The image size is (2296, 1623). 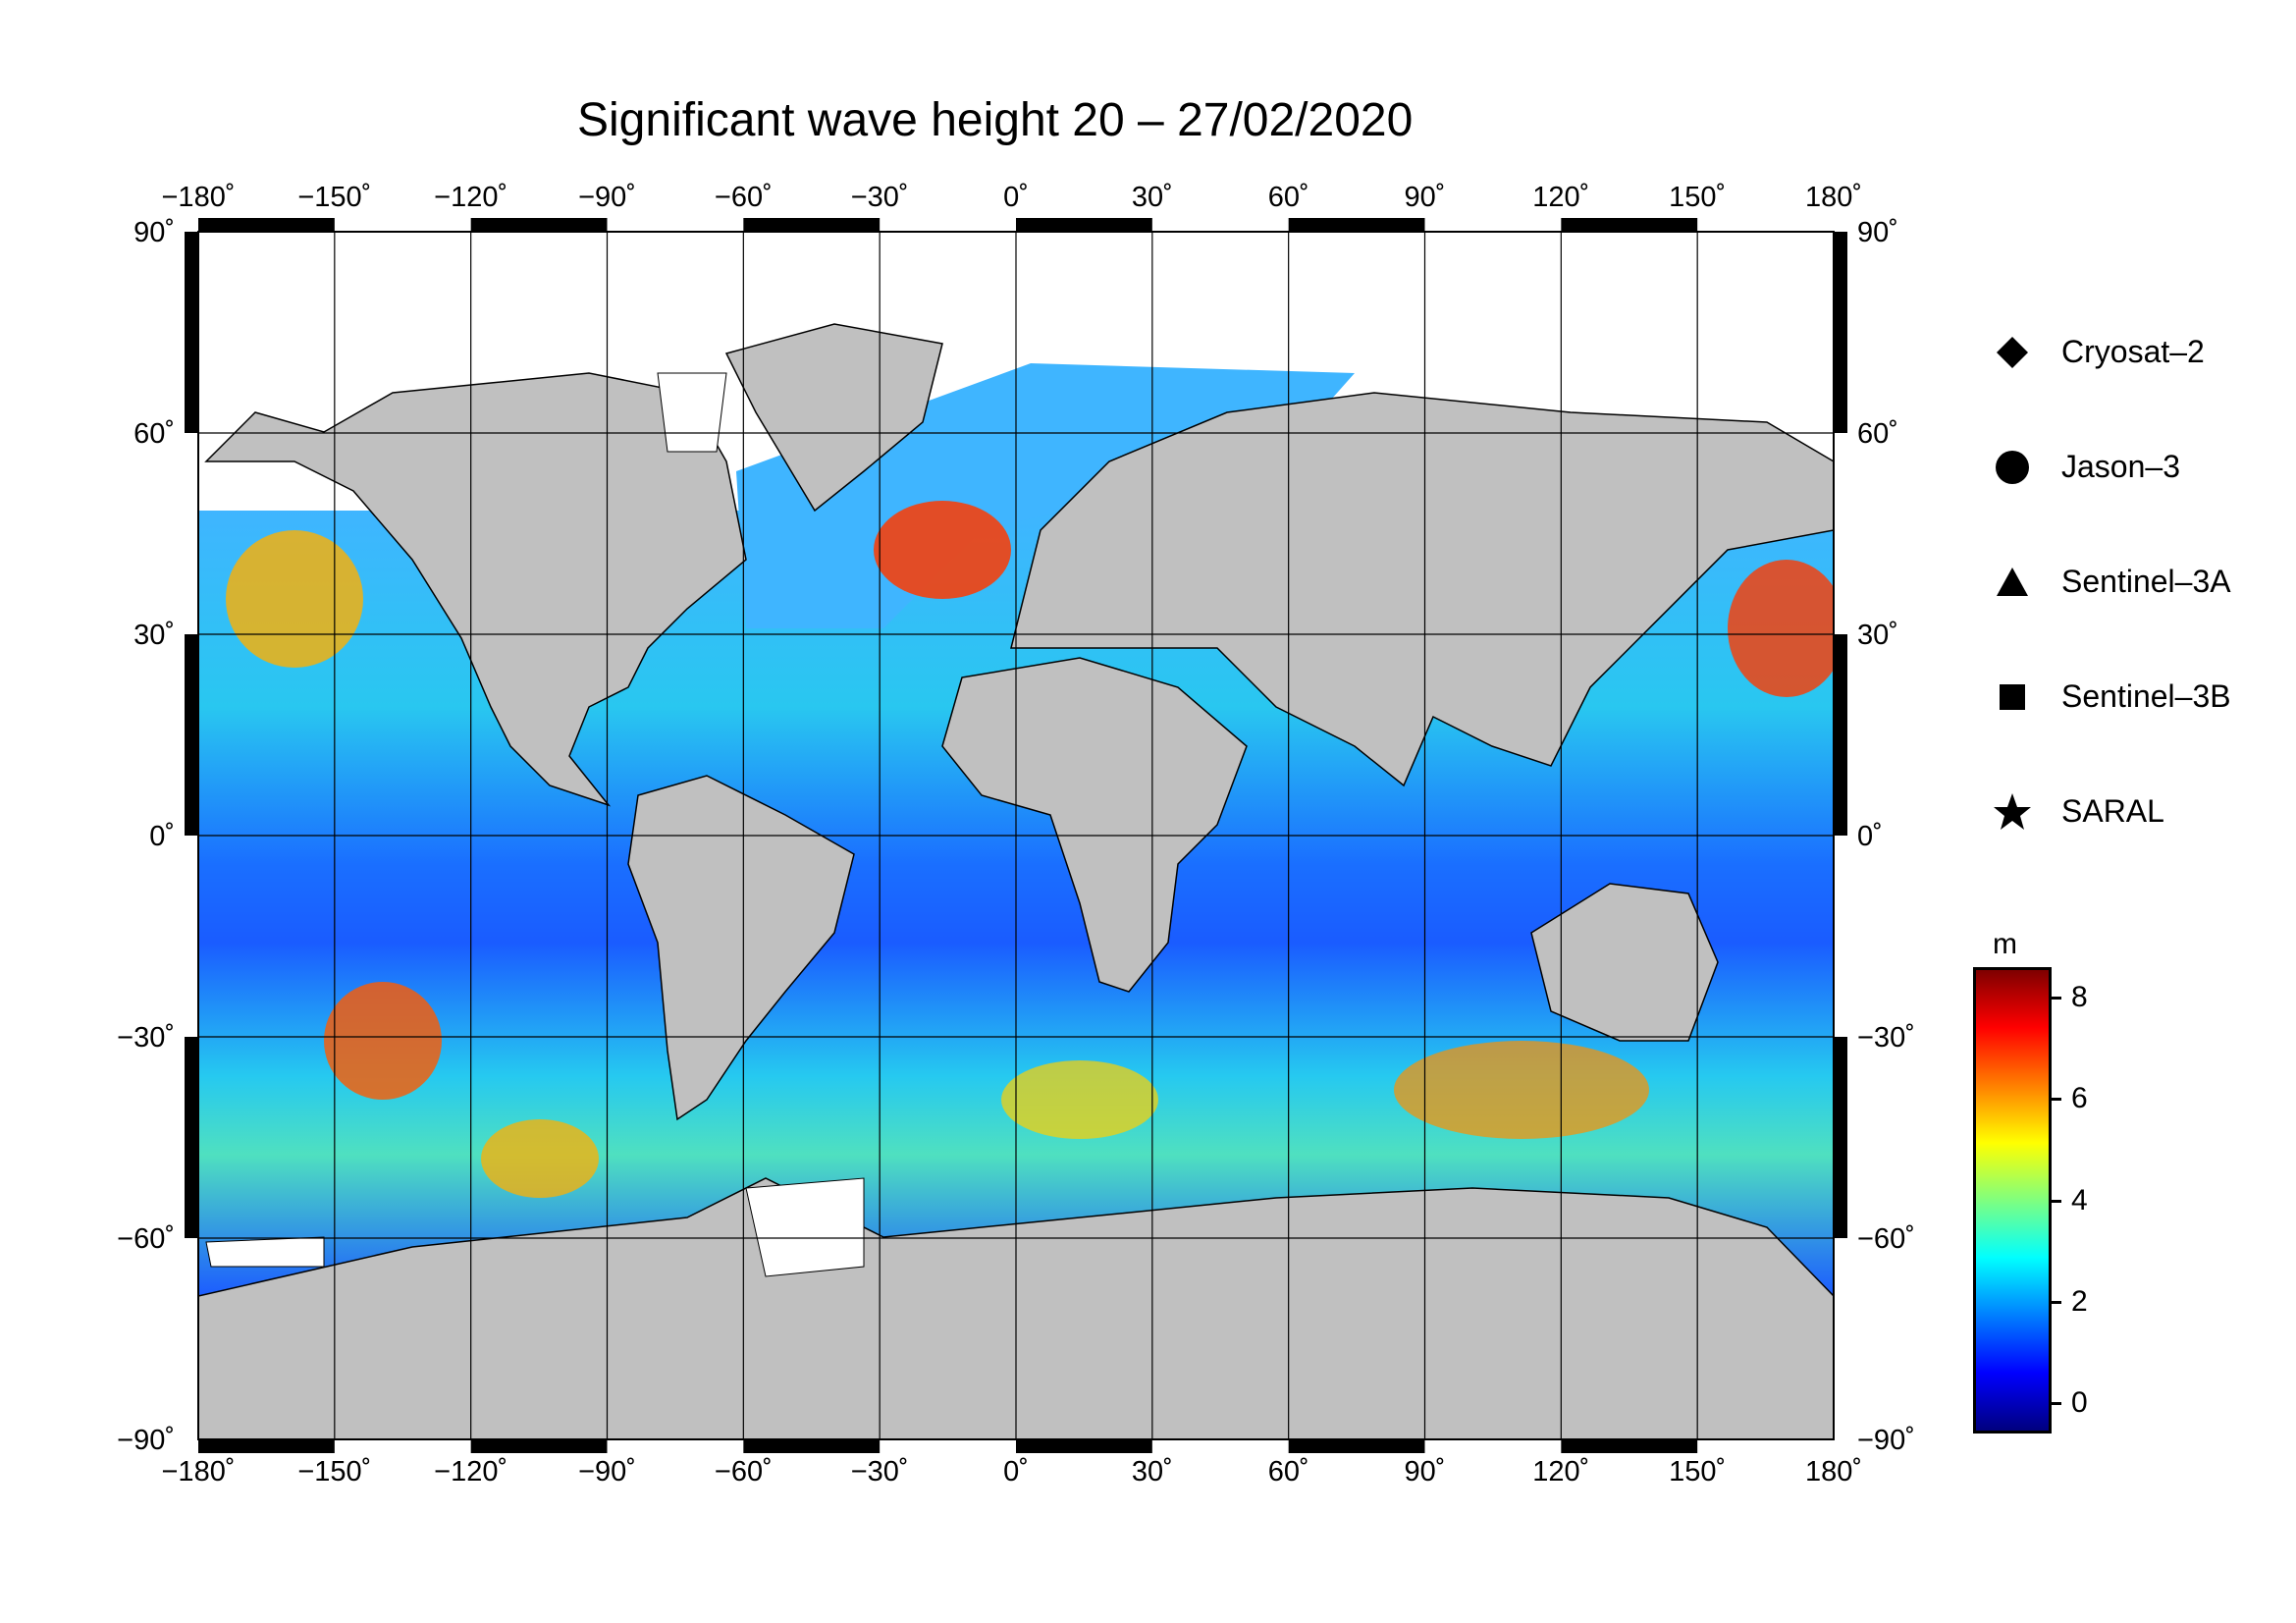 I want to click on star-icon, so click(x=2012, y=812).